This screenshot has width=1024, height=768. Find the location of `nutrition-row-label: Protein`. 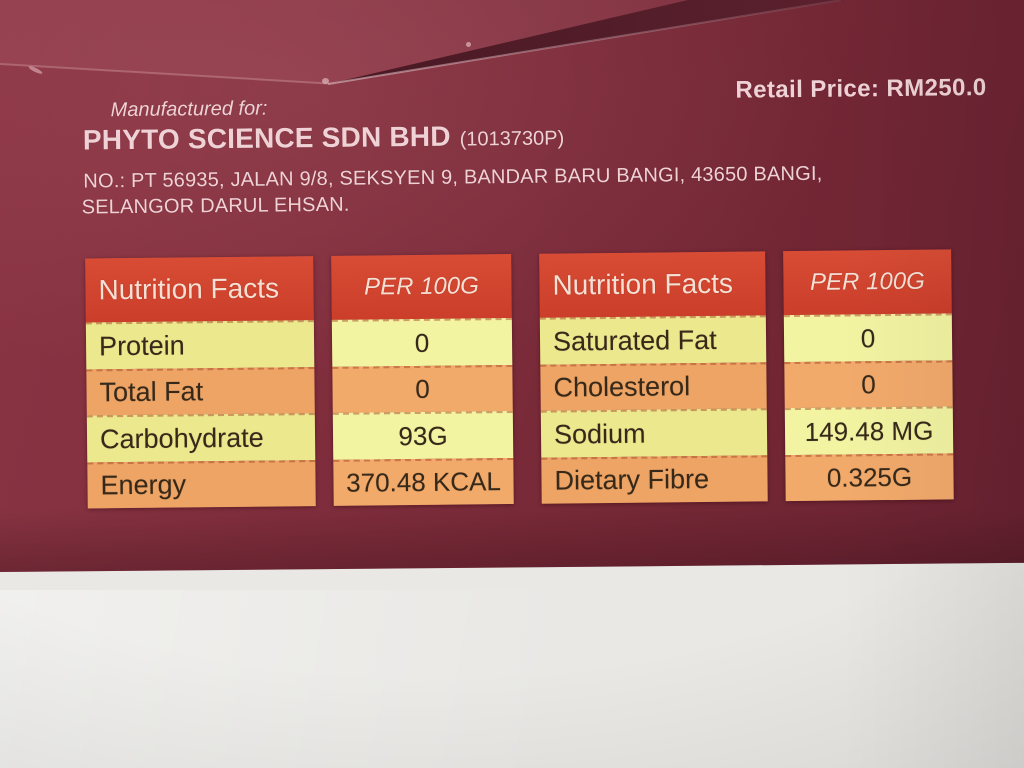

nutrition-row-label: Protein is located at coordinates (200, 344).